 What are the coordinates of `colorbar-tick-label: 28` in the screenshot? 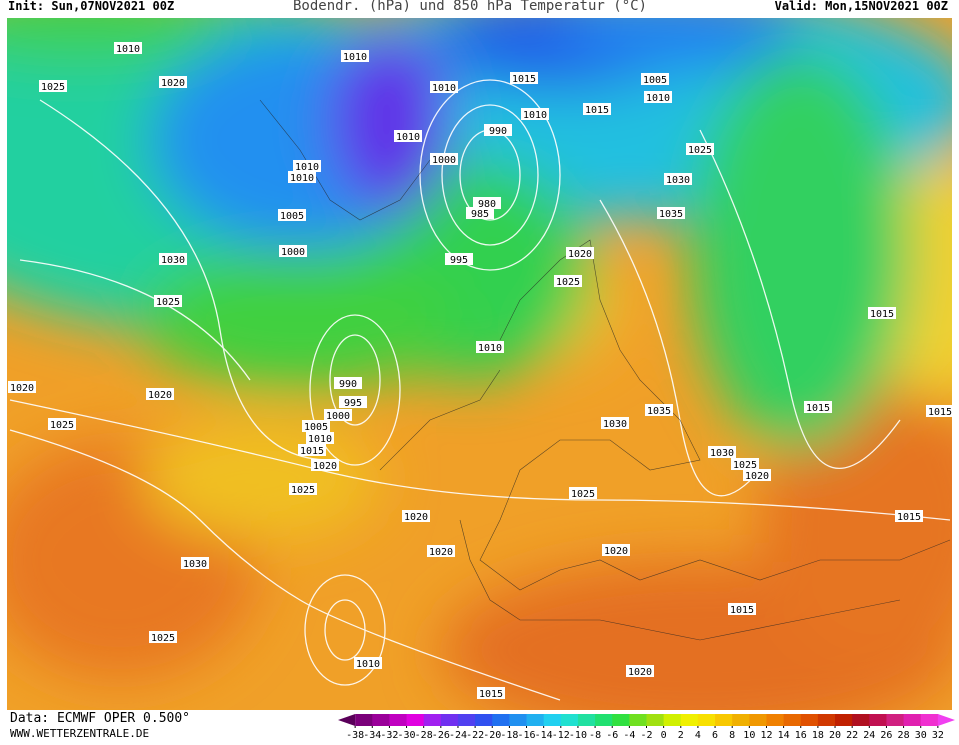 It's located at (904, 735).